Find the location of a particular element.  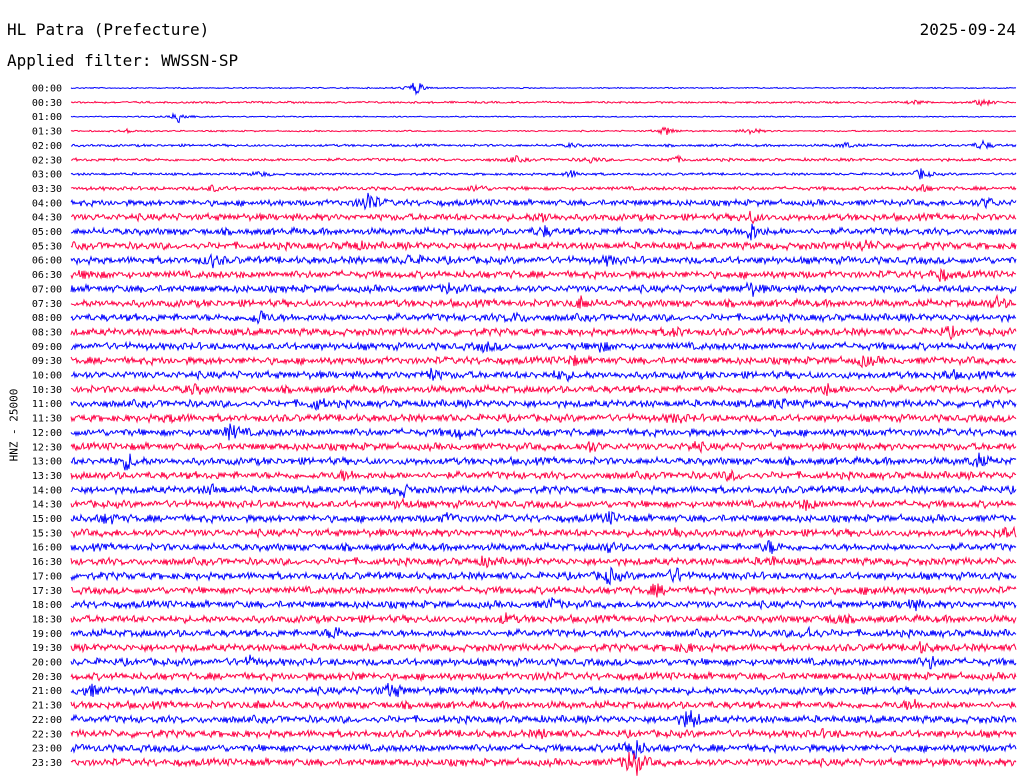

time-tick-label: 11:30 is located at coordinates (47, 419).